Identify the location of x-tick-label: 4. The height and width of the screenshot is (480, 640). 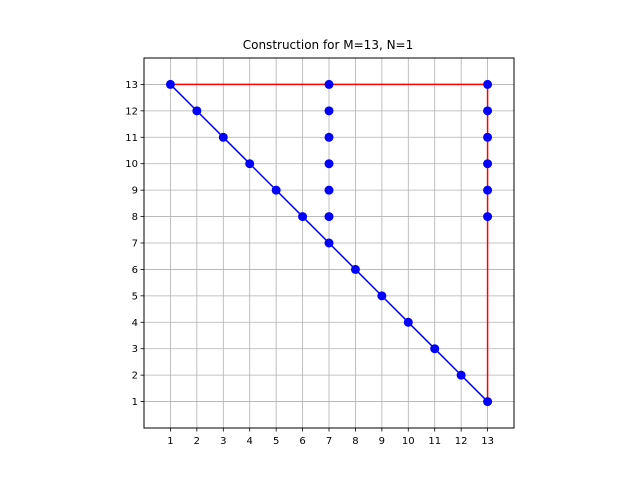
(250, 441).